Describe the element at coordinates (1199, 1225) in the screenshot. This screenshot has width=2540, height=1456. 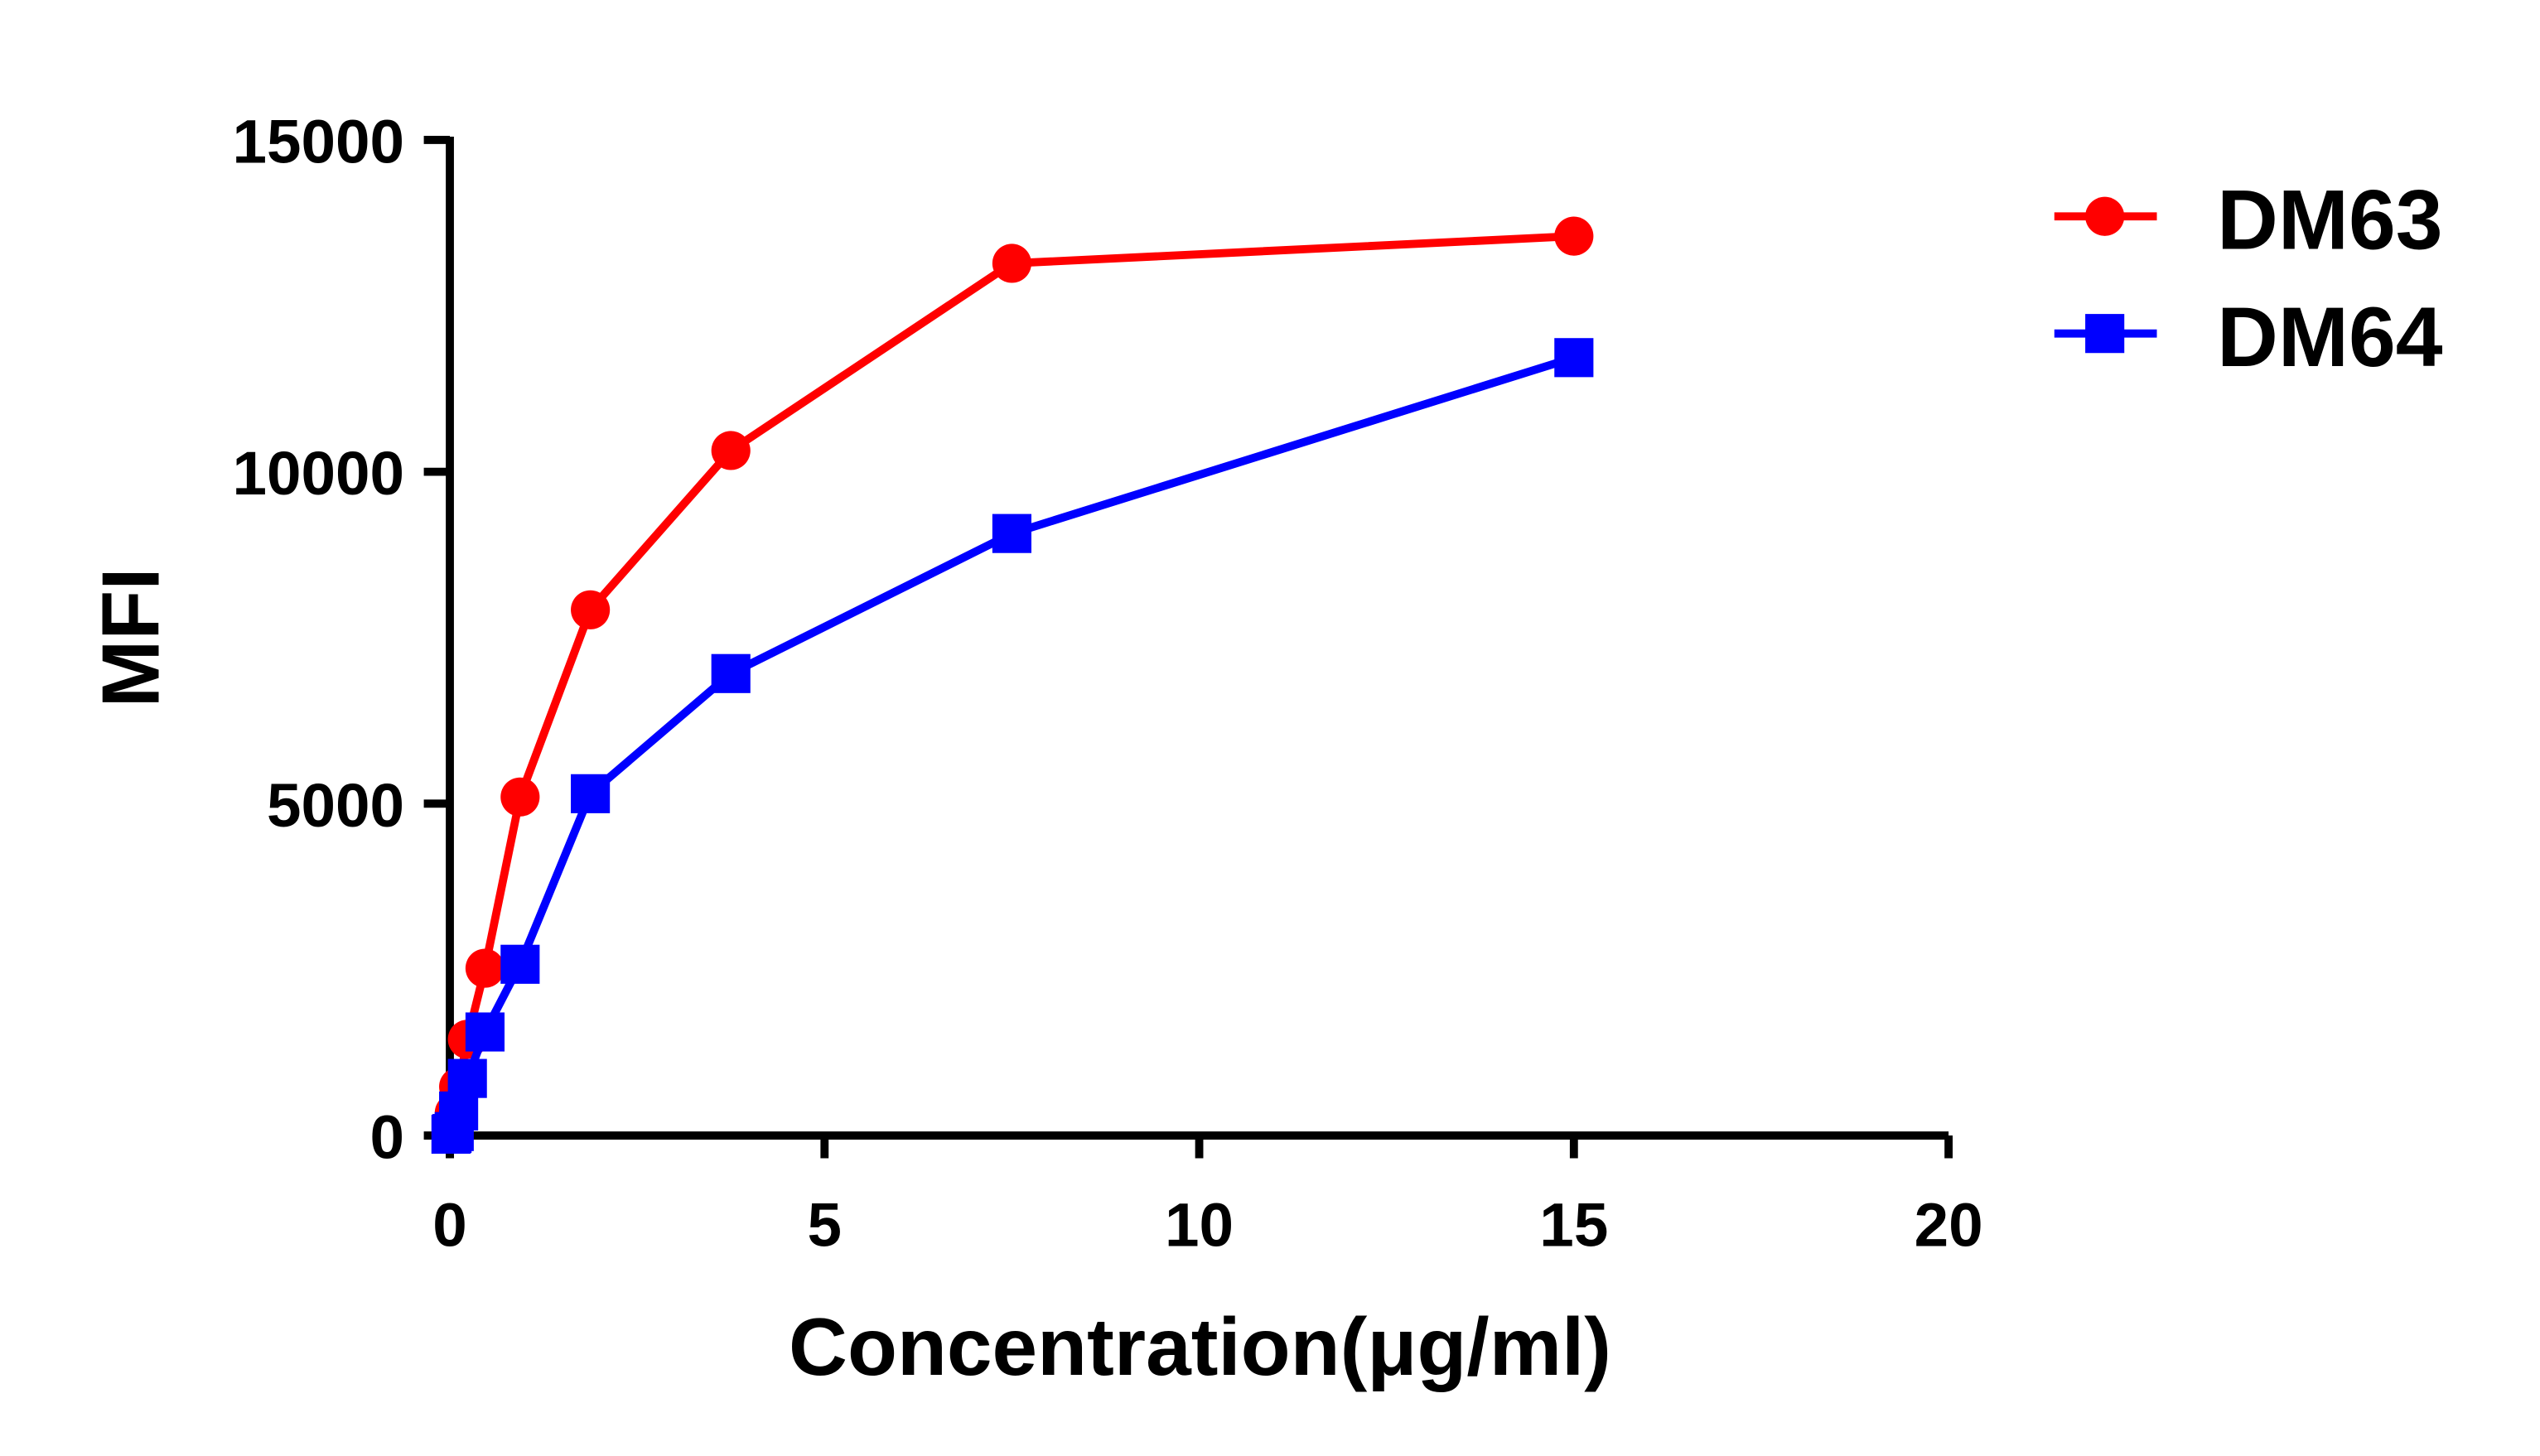
I see `x-tick-label: 10` at that location.